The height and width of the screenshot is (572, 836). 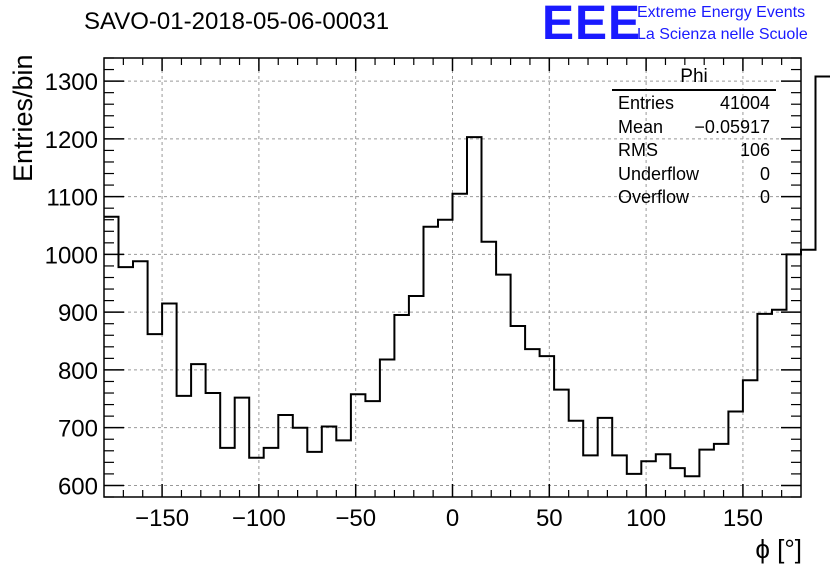 What do you see at coordinates (78, 371) in the screenshot?
I see `y-tick-label: 800` at bounding box center [78, 371].